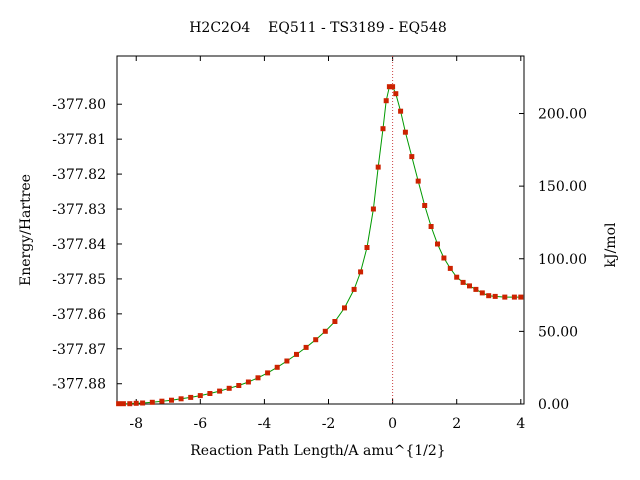 This screenshot has height=480, width=640. I want to click on y-left-tick-label-6: -377.86, so click(79, 315).